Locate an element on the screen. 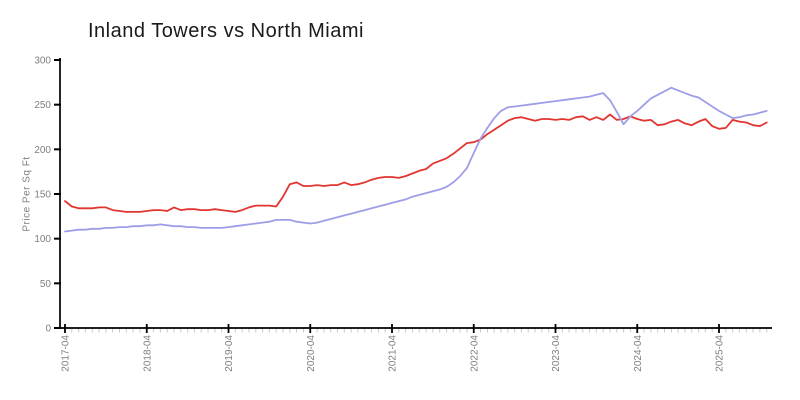 The height and width of the screenshot is (400, 800). x-tick-label: 2017-04 is located at coordinates (66, 353).